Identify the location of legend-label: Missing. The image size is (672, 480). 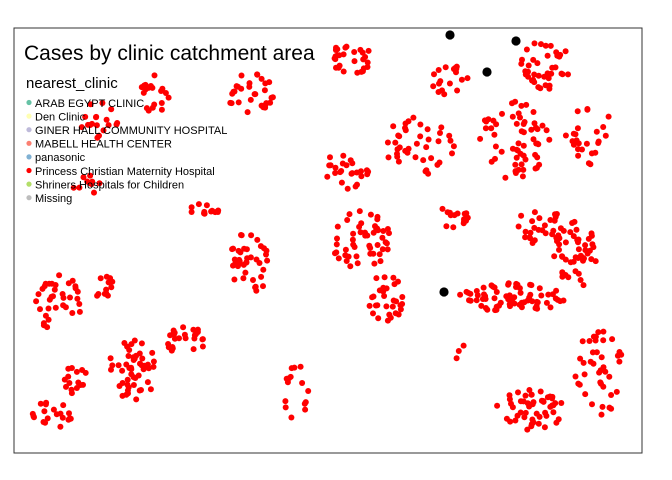
(53, 199).